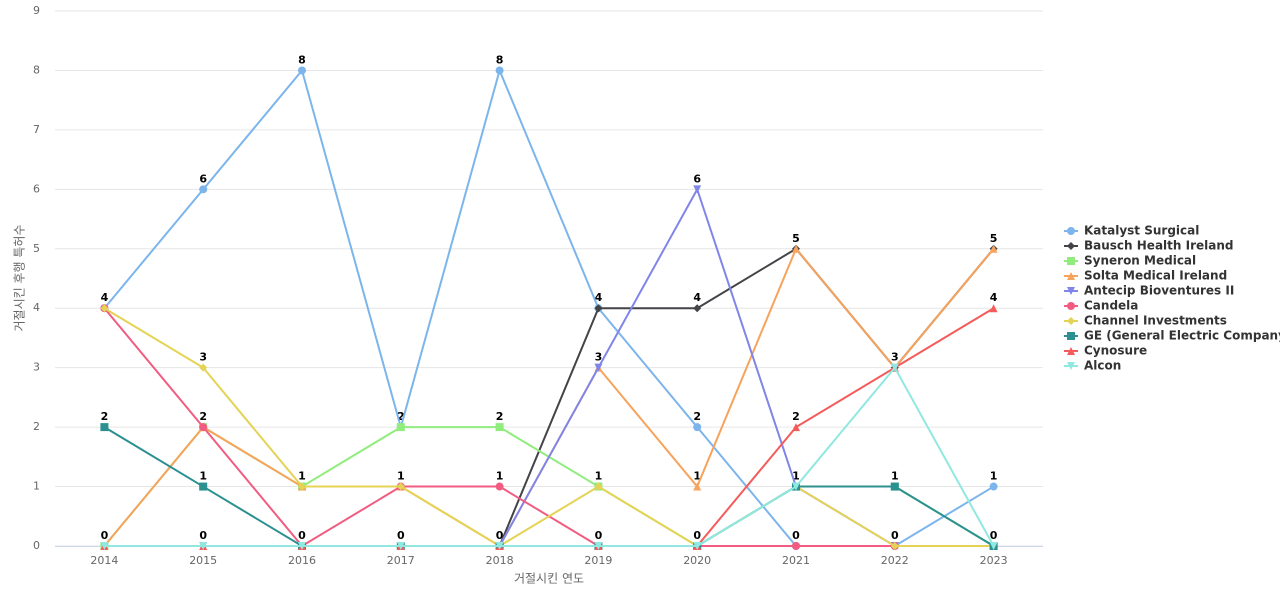  I want to click on legend-item: Bausch Health Ireland, so click(1148, 246).